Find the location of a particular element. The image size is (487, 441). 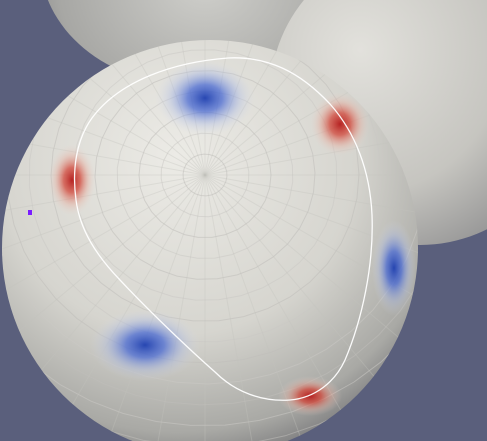

red-spot-bottom is located at coordinates (310, 396).